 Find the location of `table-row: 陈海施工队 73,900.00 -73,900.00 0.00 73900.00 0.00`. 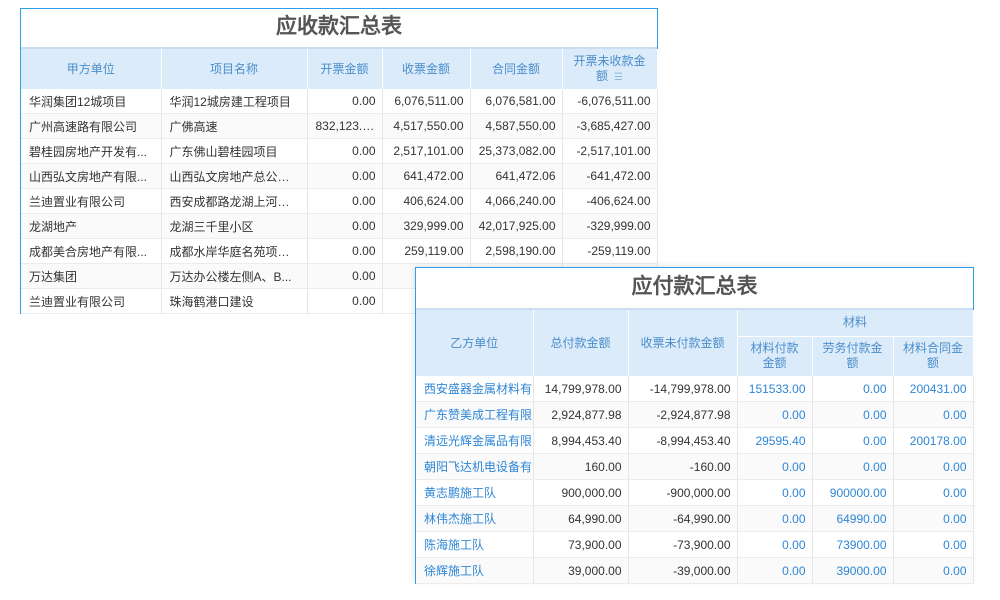

table-row: 陈海施工队 73,900.00 -73,900.00 0.00 73900.00 0.00 is located at coordinates (695, 544).